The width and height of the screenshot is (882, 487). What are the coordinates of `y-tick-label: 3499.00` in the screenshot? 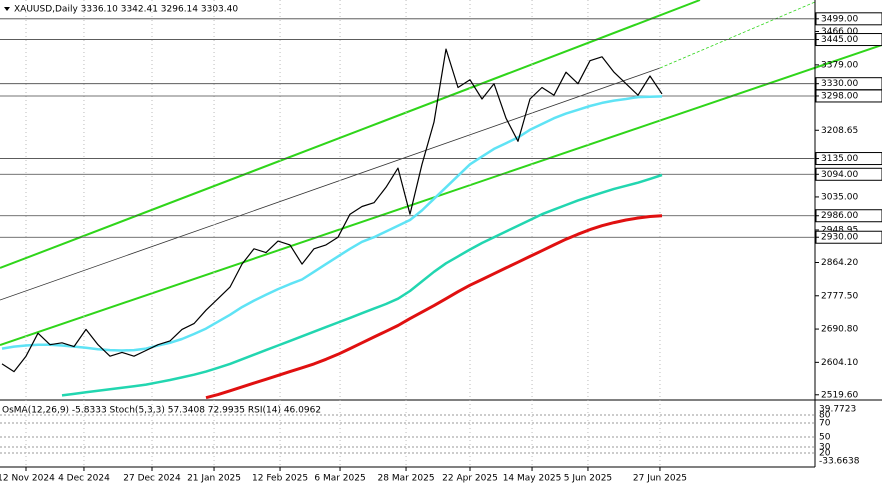 It's located at (839, 19).